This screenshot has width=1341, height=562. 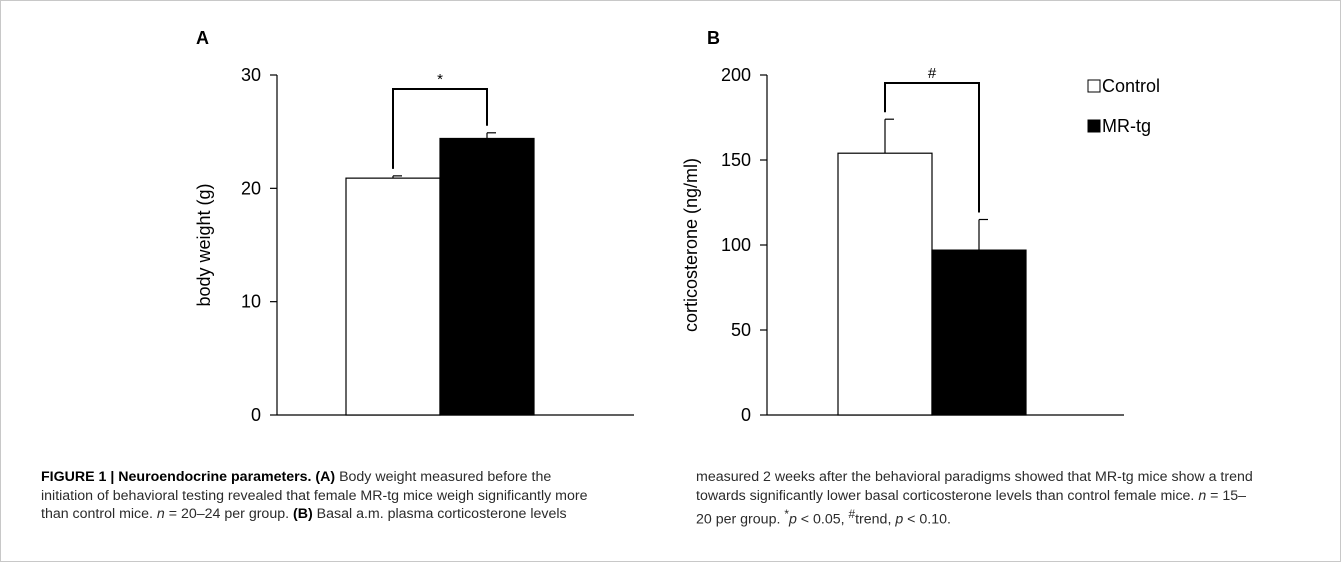 What do you see at coordinates (899, 519) in the screenshot?
I see `caption-p-2: p` at bounding box center [899, 519].